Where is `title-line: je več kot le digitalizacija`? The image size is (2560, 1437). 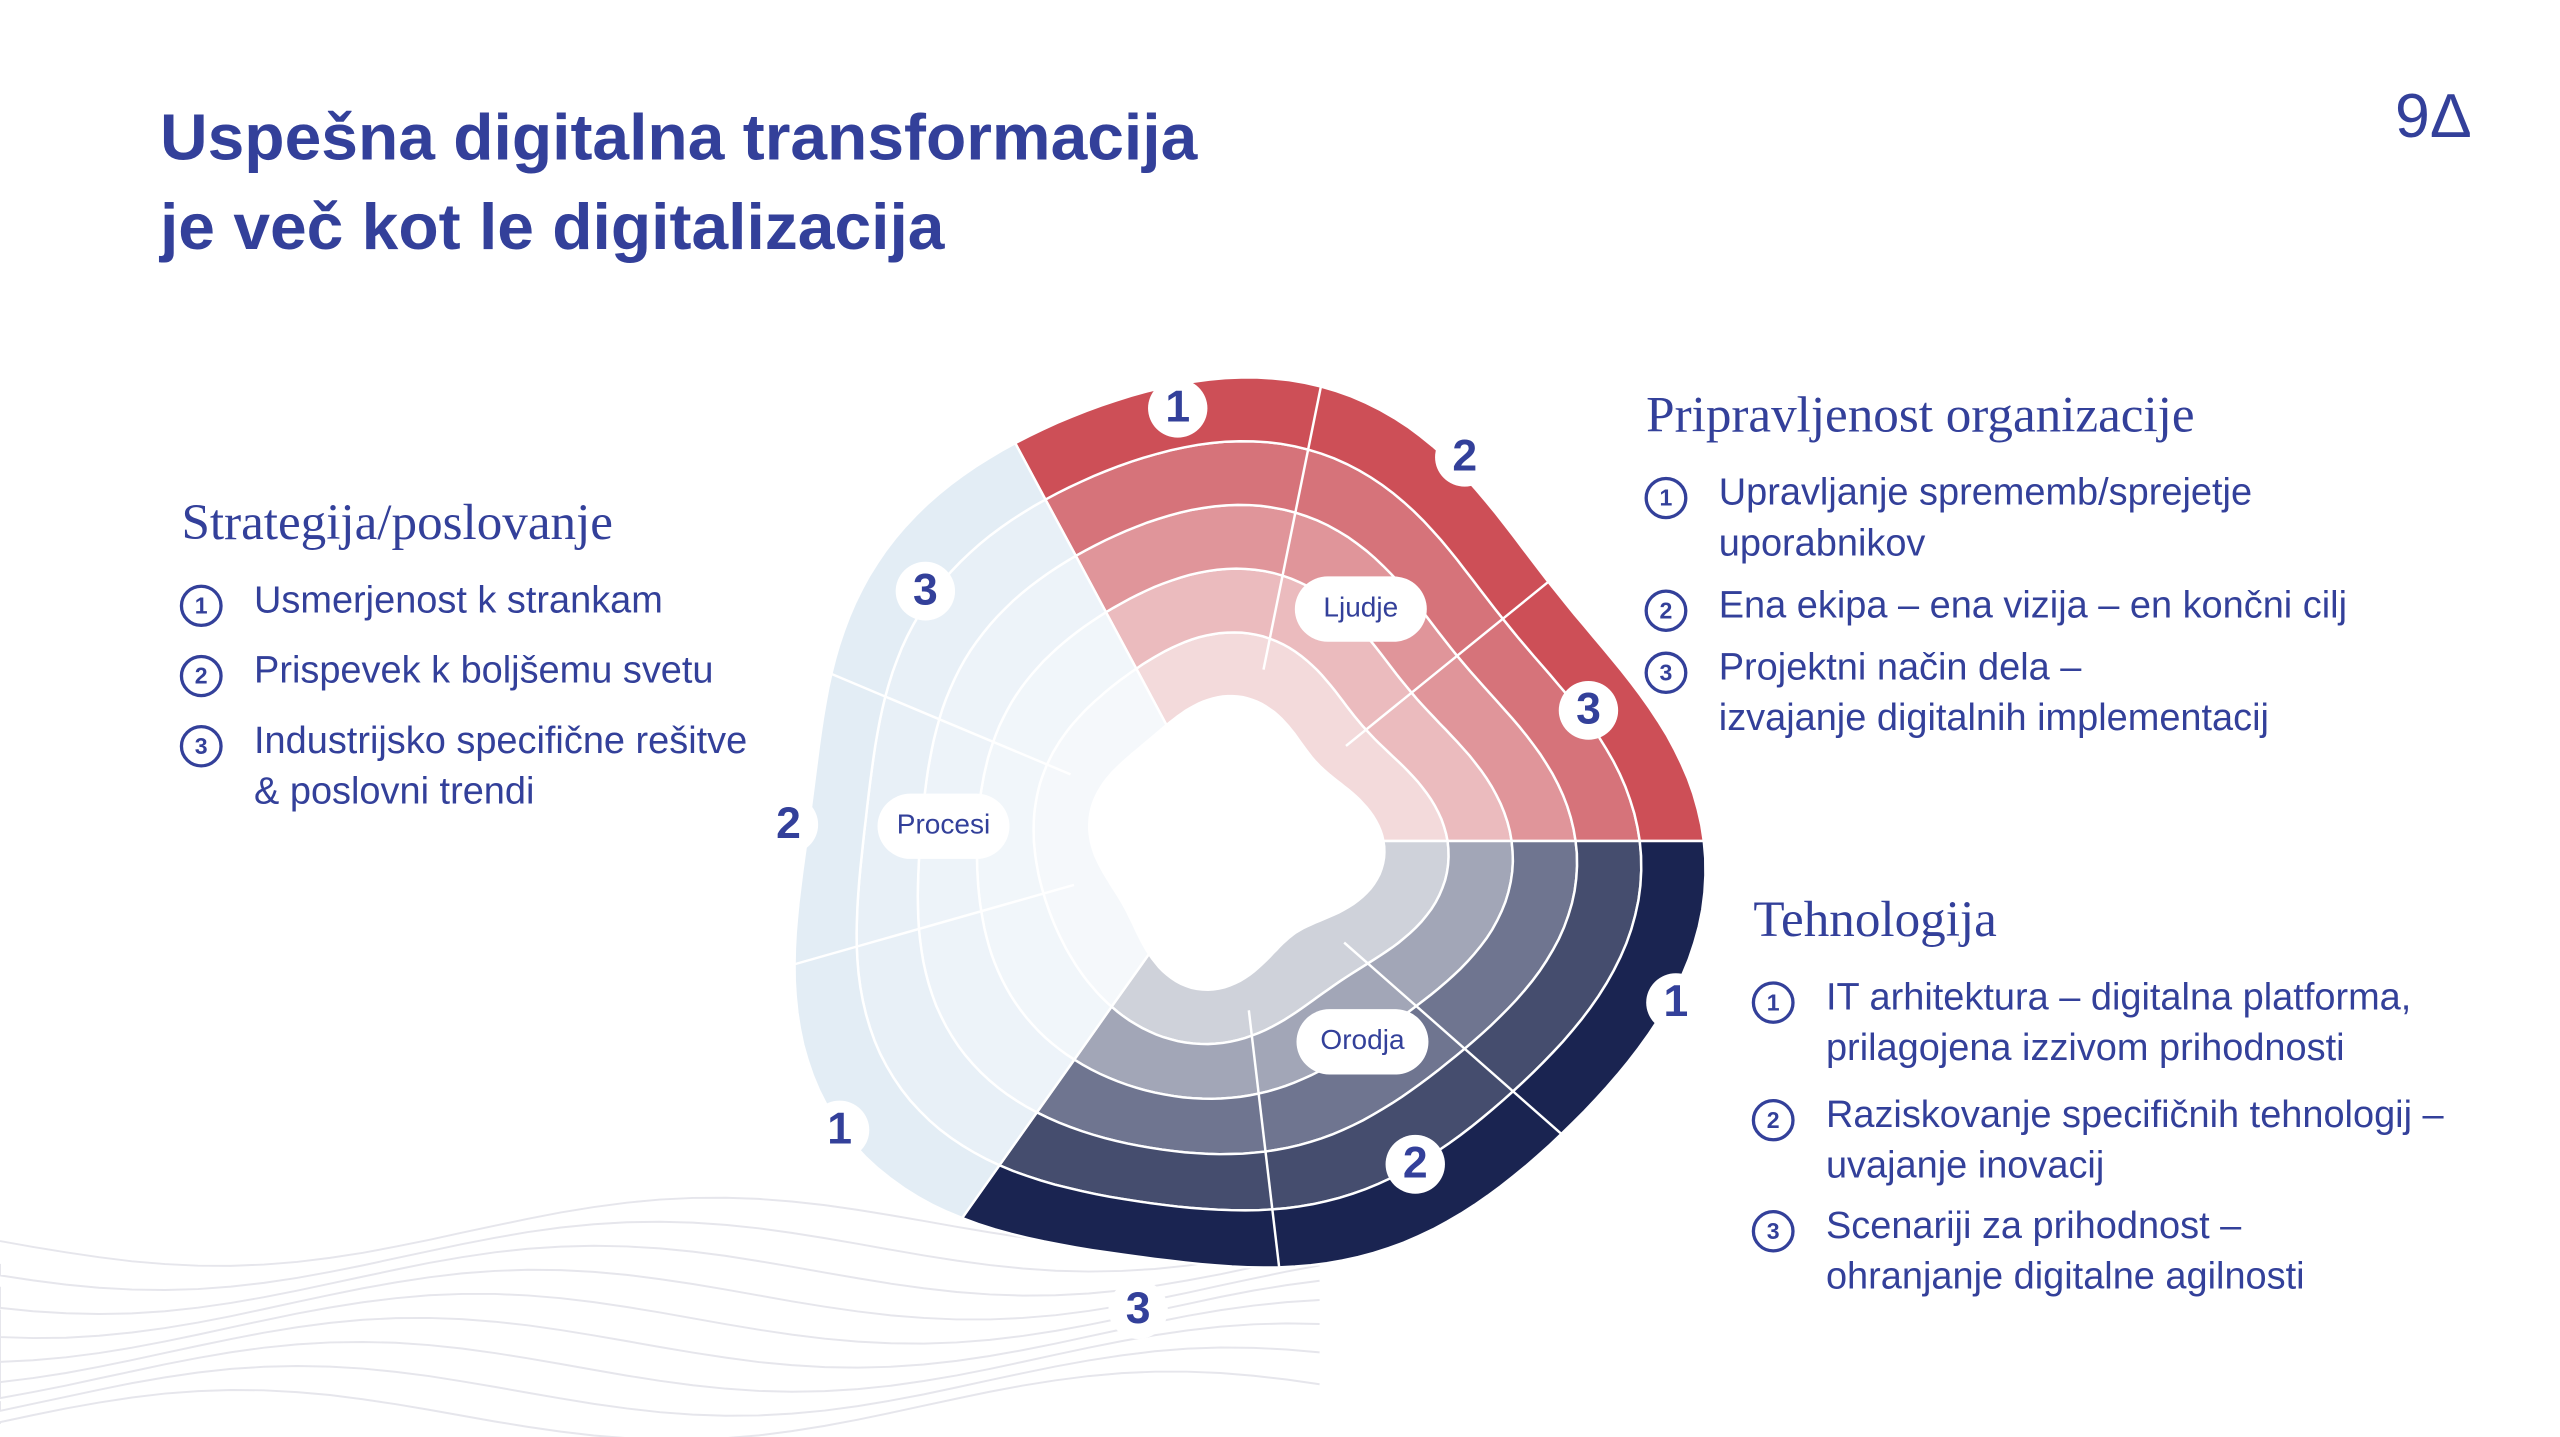 title-line: je več kot le digitalizacija is located at coordinates (551, 226).